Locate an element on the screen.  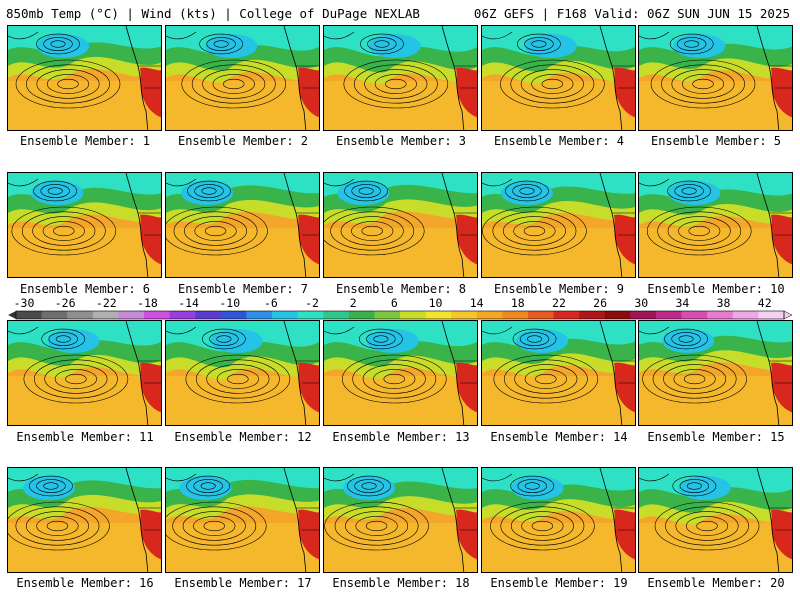
ensemble-member-label: Ensemble Member: 1 is located at coordinates (85, 141).